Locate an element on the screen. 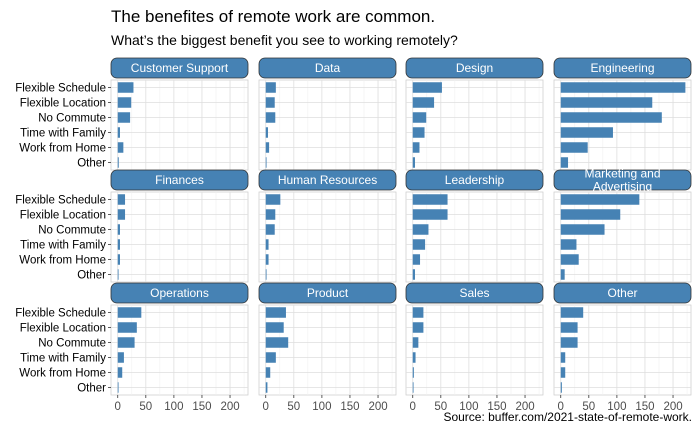 Image resolution: width=700 pixels, height=432 pixels. x-tick-label: 200 is located at coordinates (377, 407).